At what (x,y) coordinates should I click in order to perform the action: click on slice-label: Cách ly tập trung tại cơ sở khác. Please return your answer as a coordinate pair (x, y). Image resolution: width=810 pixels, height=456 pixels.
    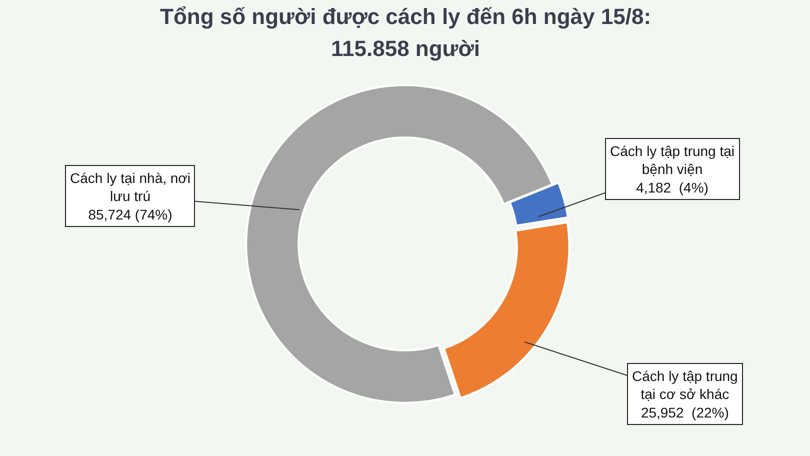
    Looking at the image, I should click on (685, 385).